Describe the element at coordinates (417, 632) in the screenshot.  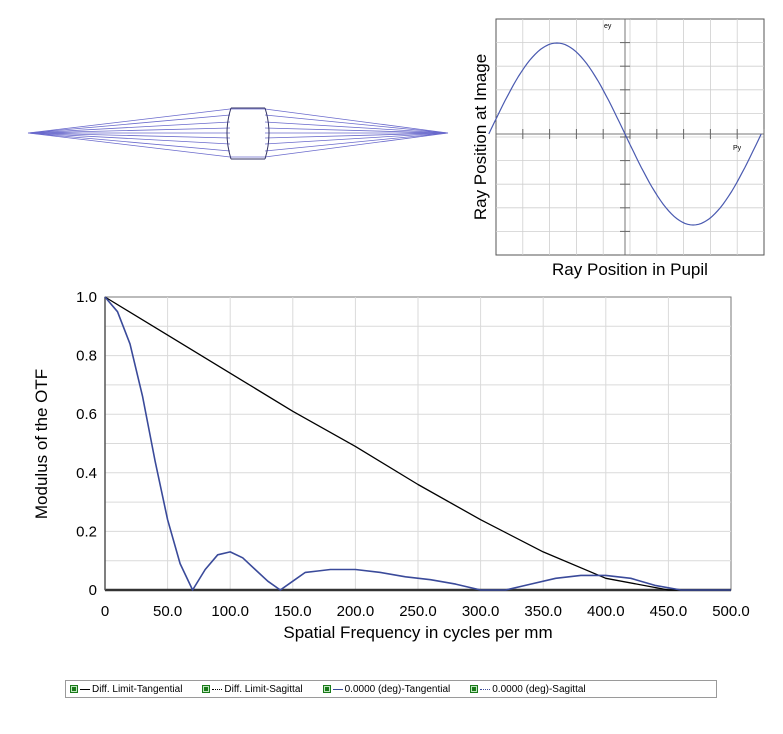
I see `mtf-xlabel: Spatial Frequency in cycles per mm` at that location.